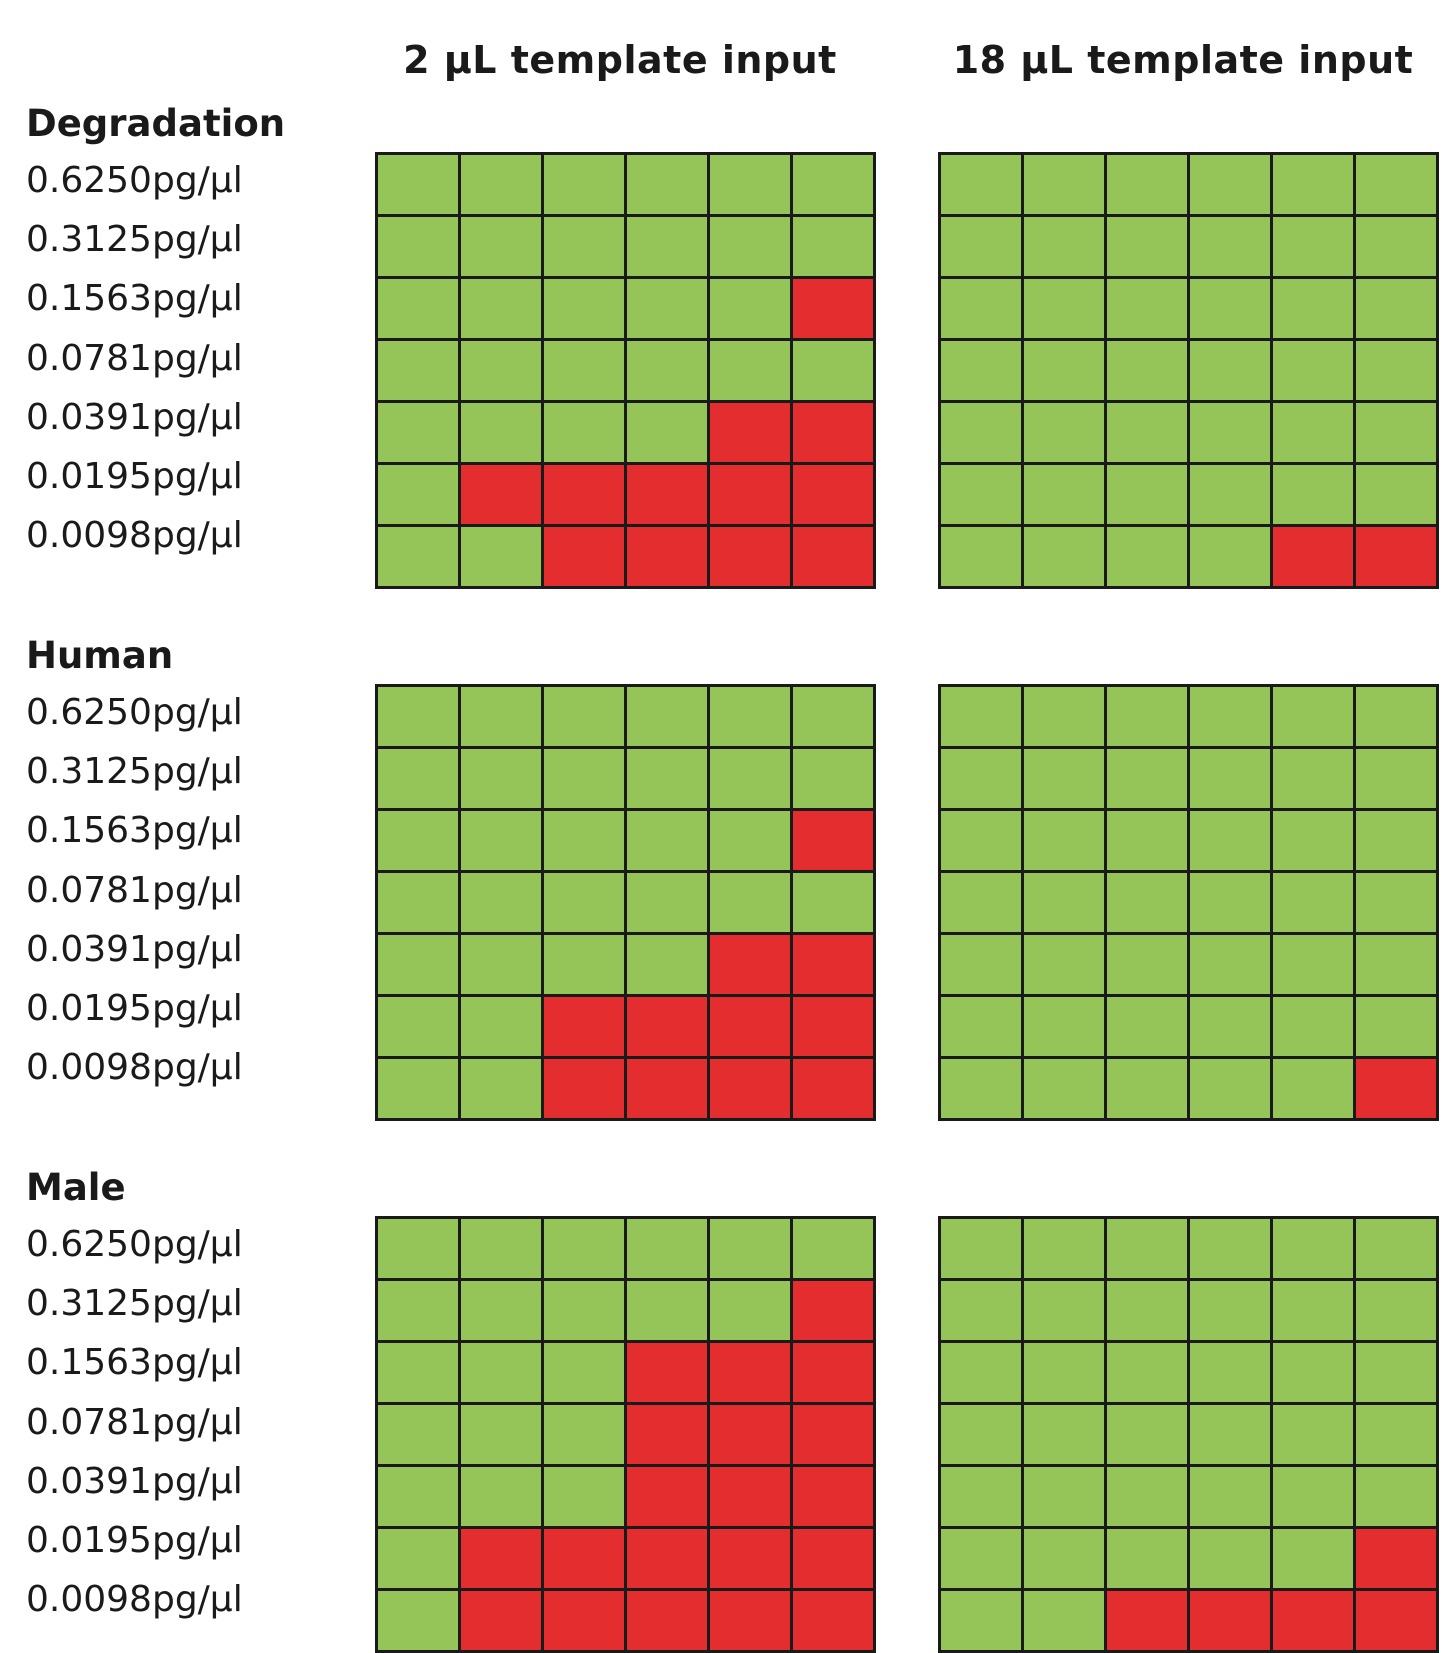 The image size is (1444, 1653). Describe the element at coordinates (100, 655) in the screenshot. I see `panel-title-human: Human` at that location.